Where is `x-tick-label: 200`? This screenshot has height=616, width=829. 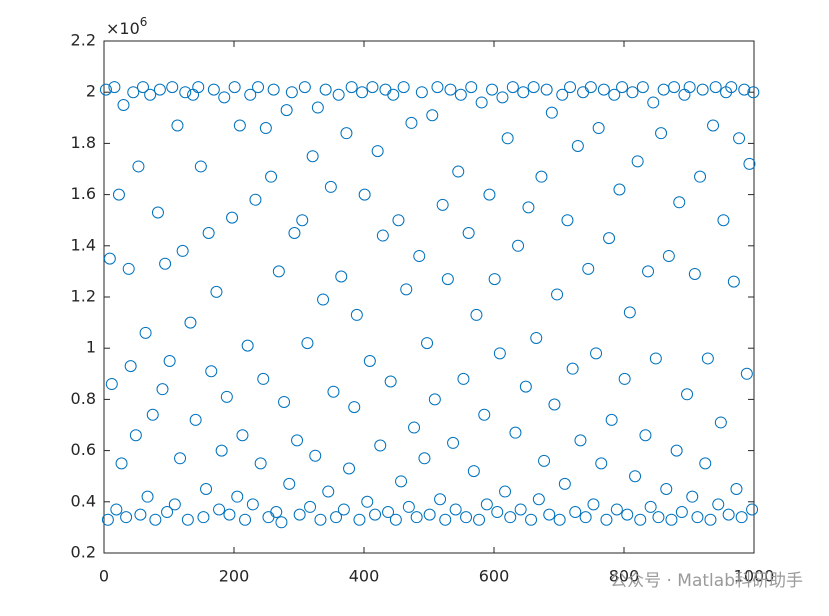 x-tick-label: 200 is located at coordinates (234, 576).